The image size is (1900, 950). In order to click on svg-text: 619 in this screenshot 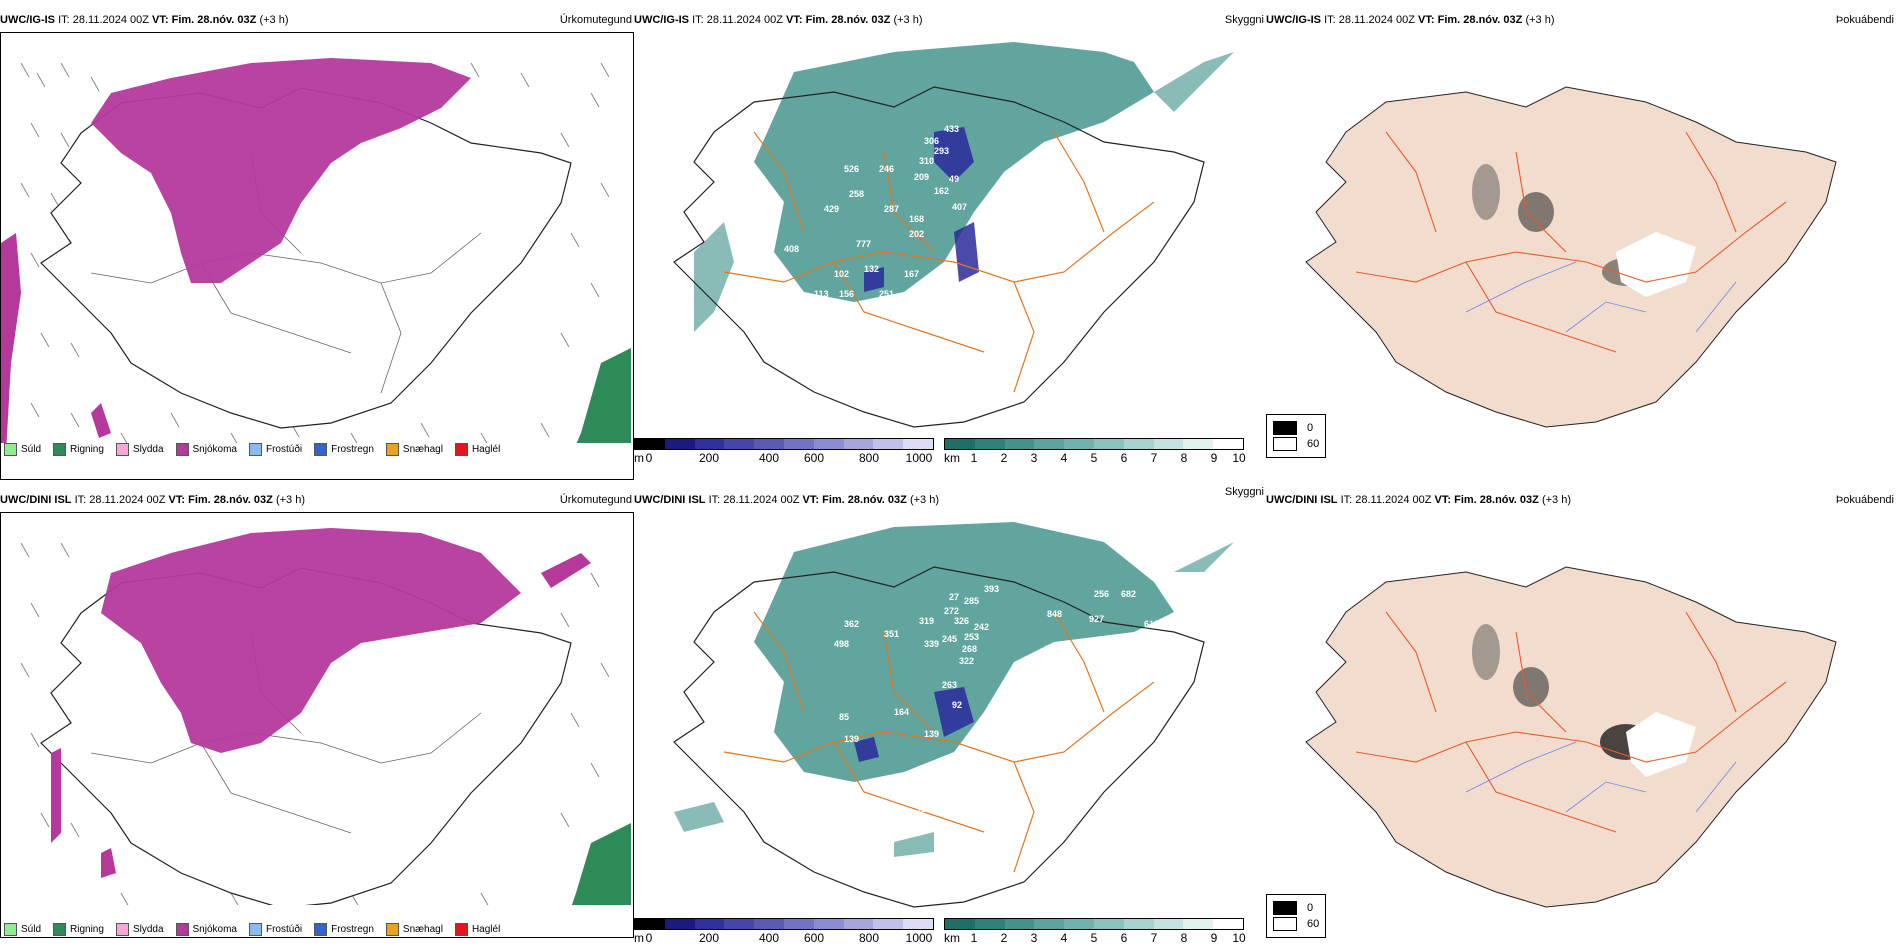, I will do `click(1151, 624)`.